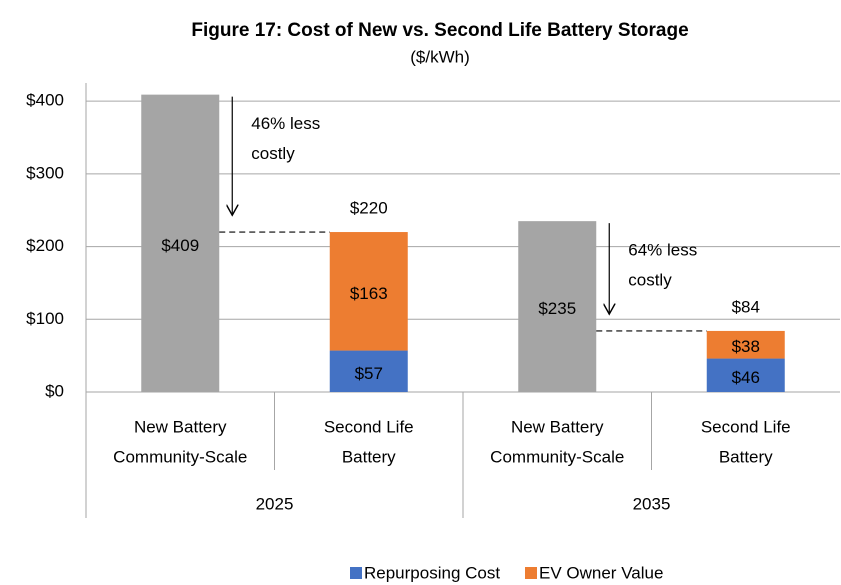 The width and height of the screenshot is (841, 585). What do you see at coordinates (45, 245) in the screenshot?
I see `y-tick-label: $200` at bounding box center [45, 245].